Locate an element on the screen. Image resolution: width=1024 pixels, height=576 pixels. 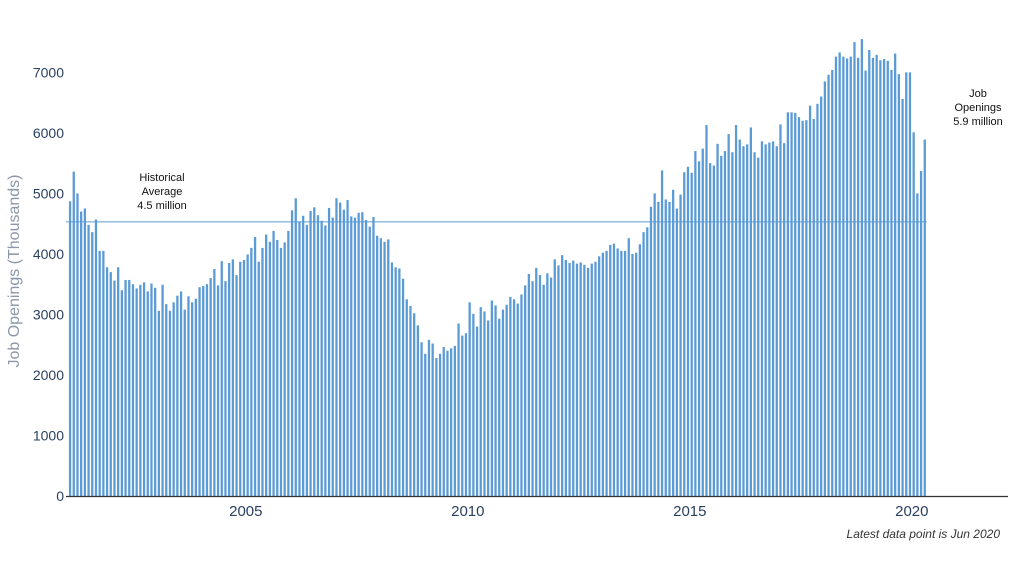
y-axis-ticks: 0 1000 2000 3000 4000 5000 6000 7000 is located at coordinates (48, 284).